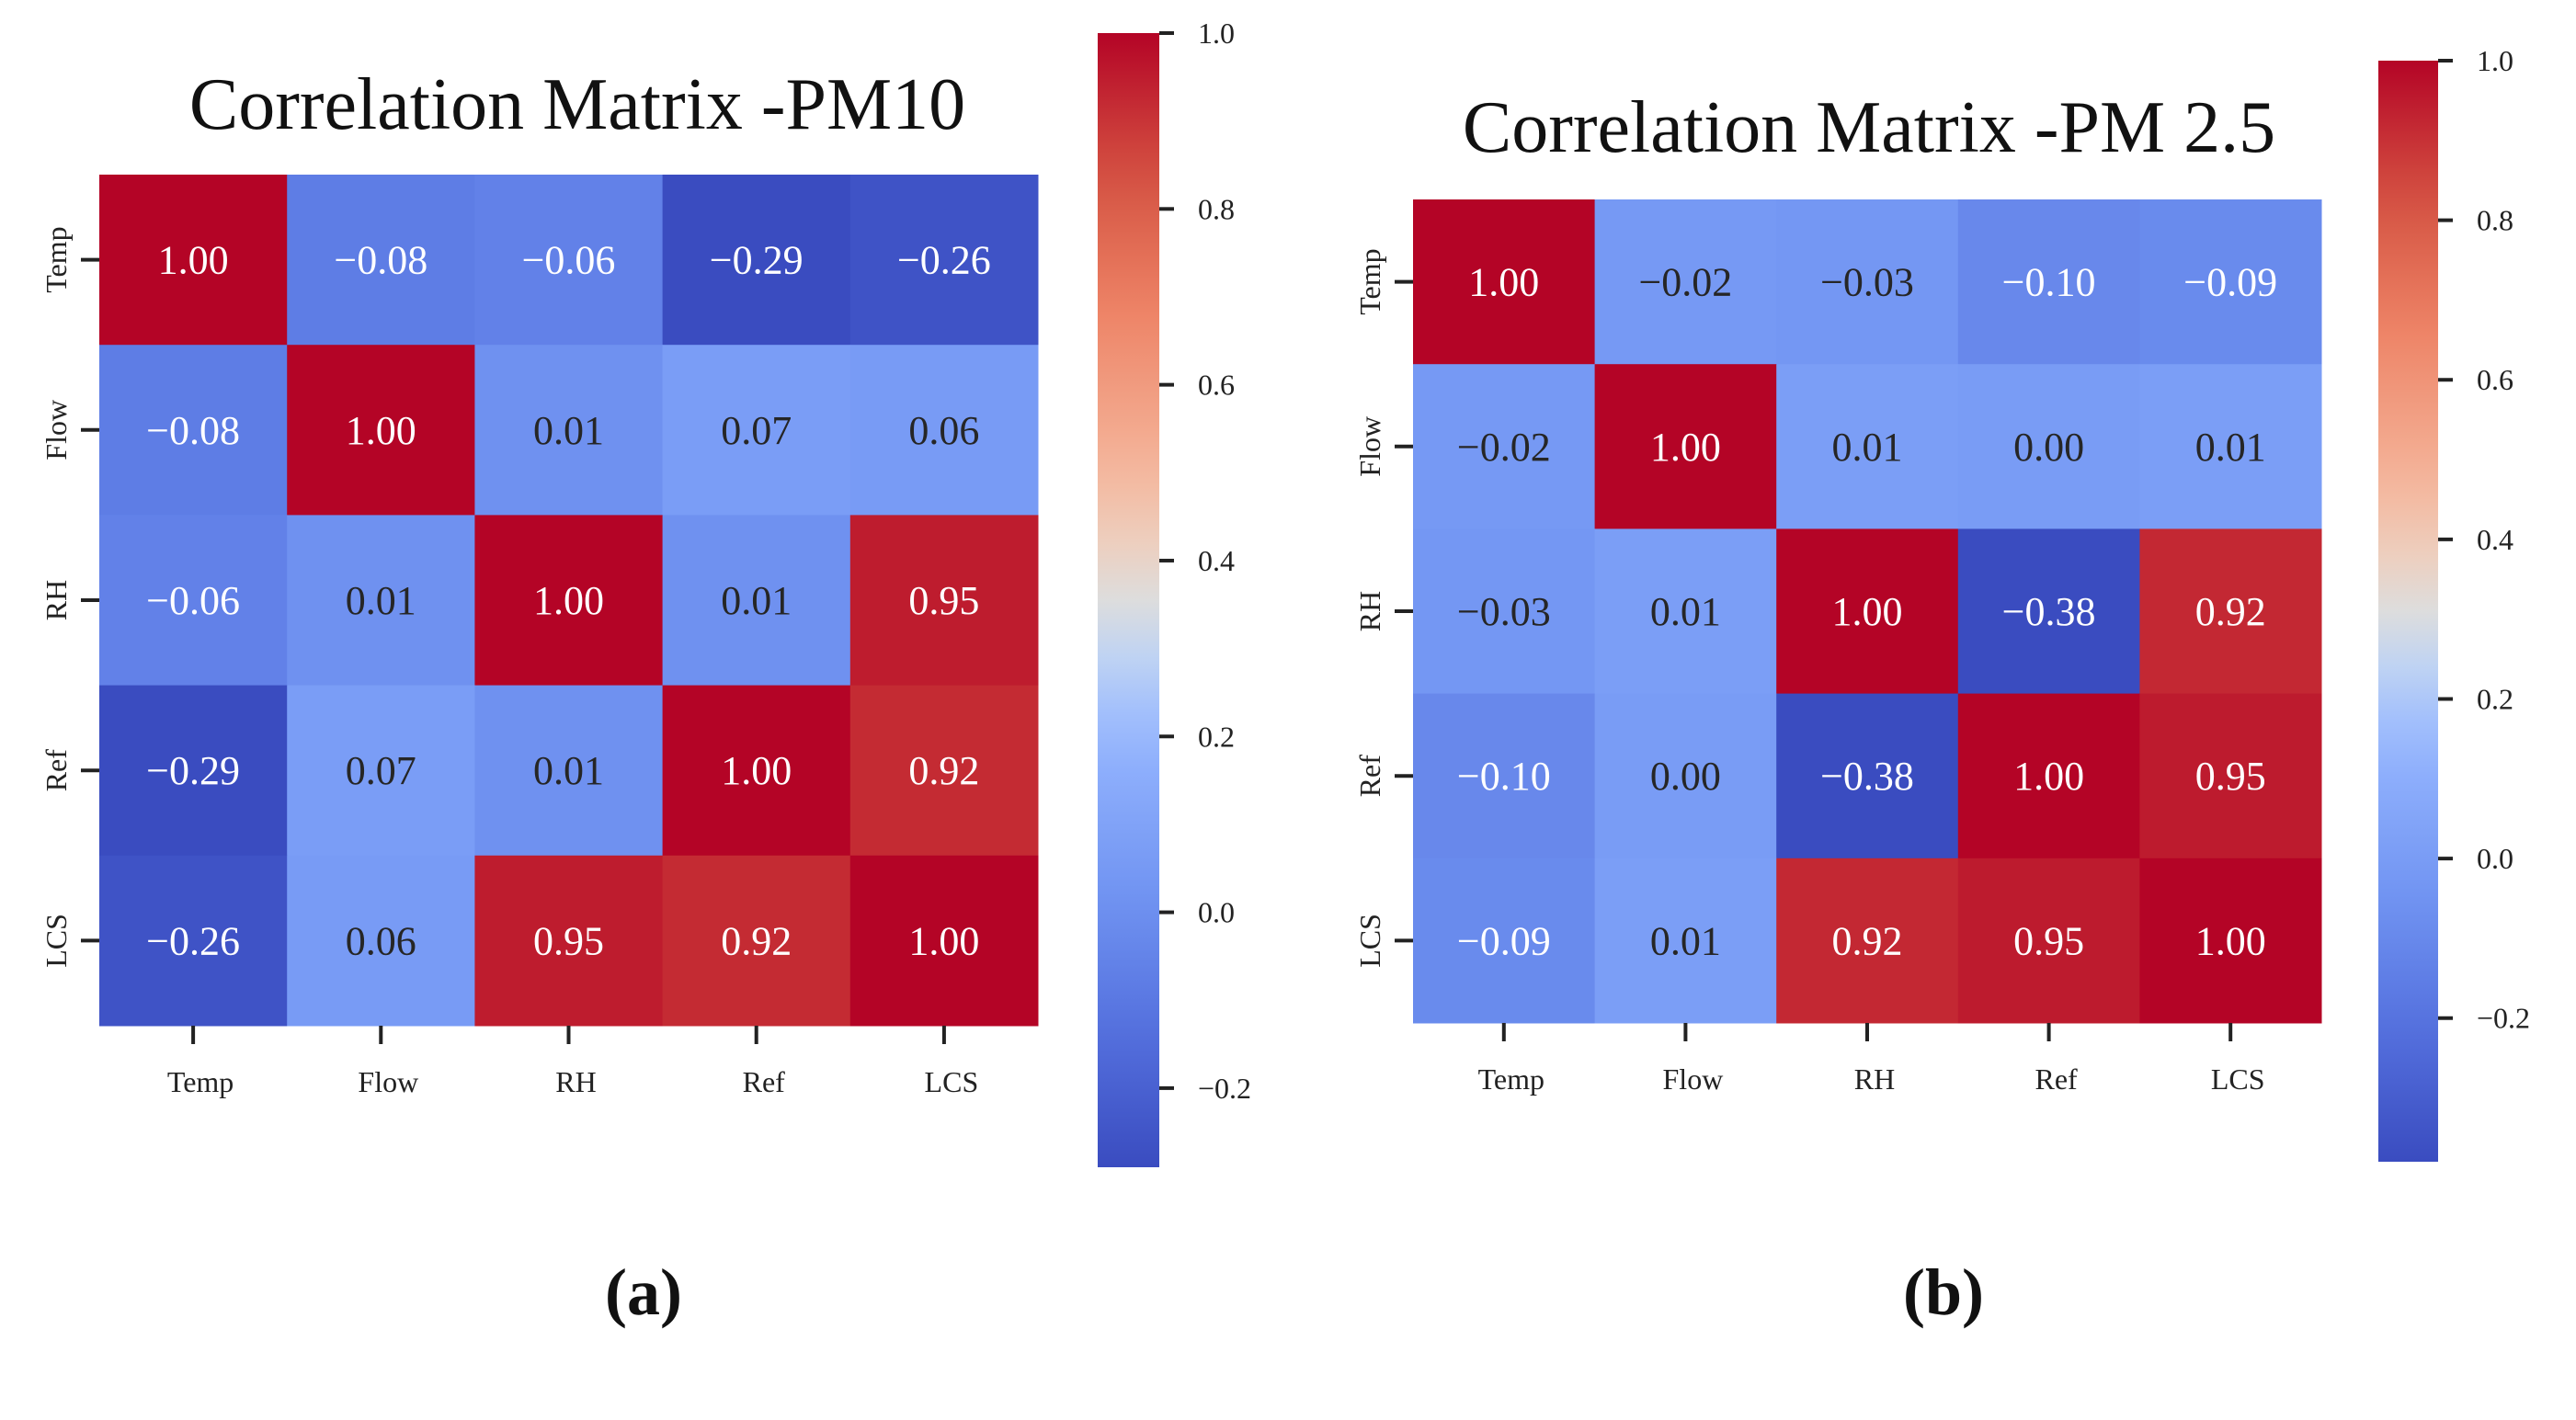 The image size is (2576, 1420). I want to click on heatmap-cell-lcs-ref, so click(2048, 941).